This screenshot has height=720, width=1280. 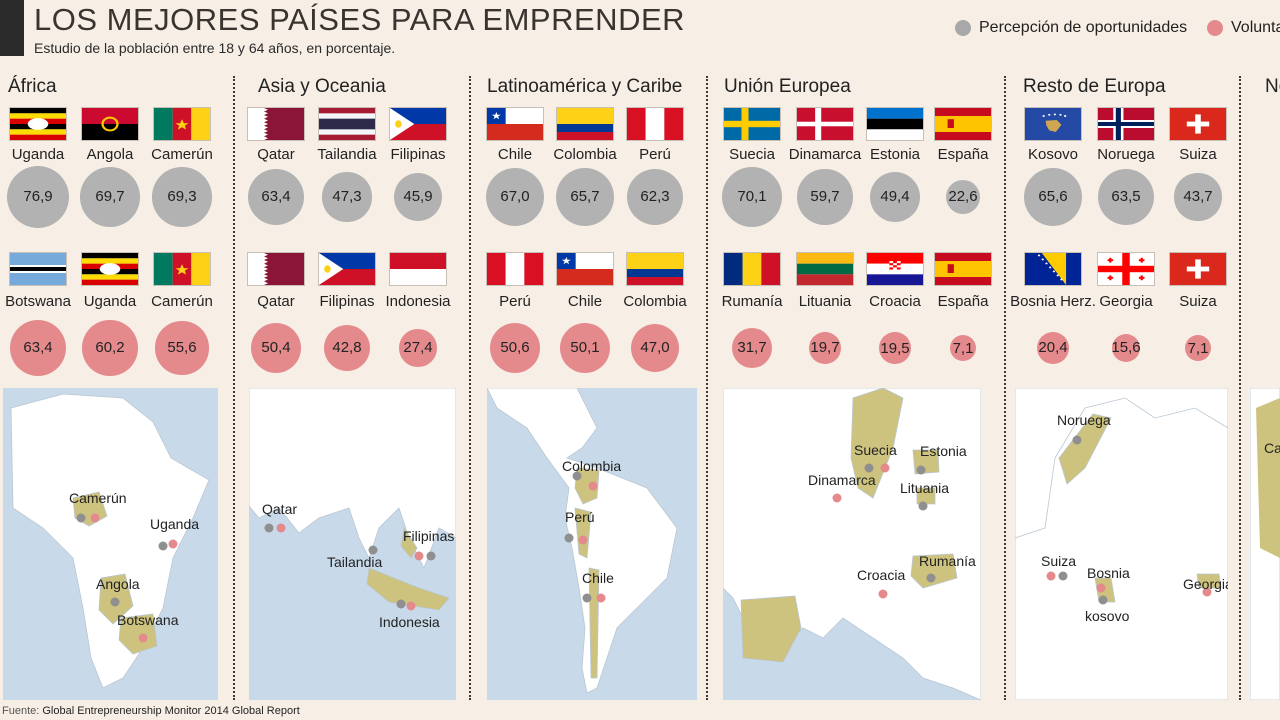 I want to click on value-bubble-qatar: 50,4, so click(x=276, y=348).